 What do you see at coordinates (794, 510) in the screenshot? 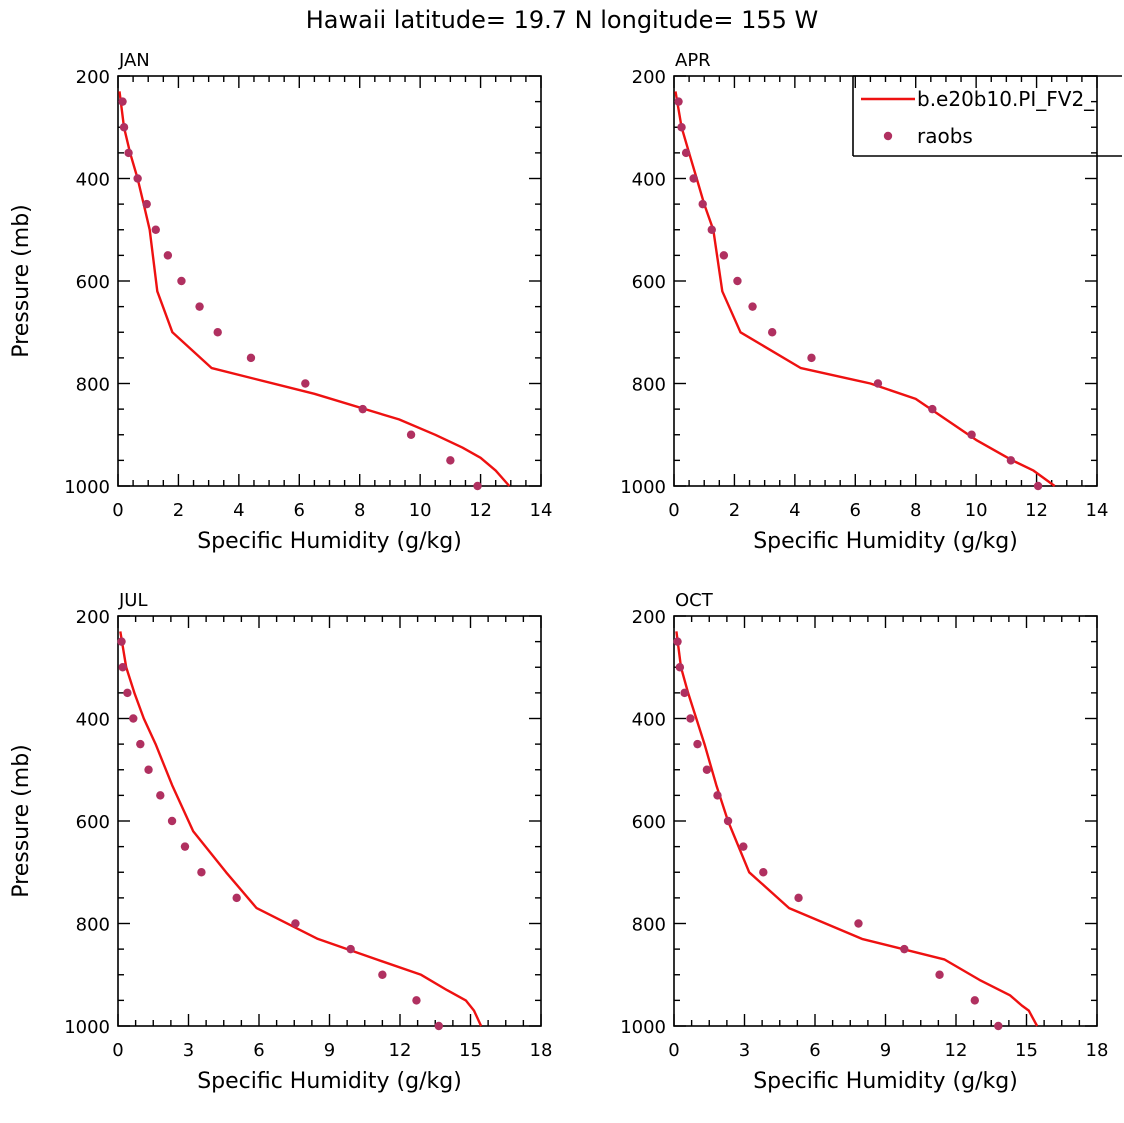
I see `x-tick-label: 4` at bounding box center [794, 510].